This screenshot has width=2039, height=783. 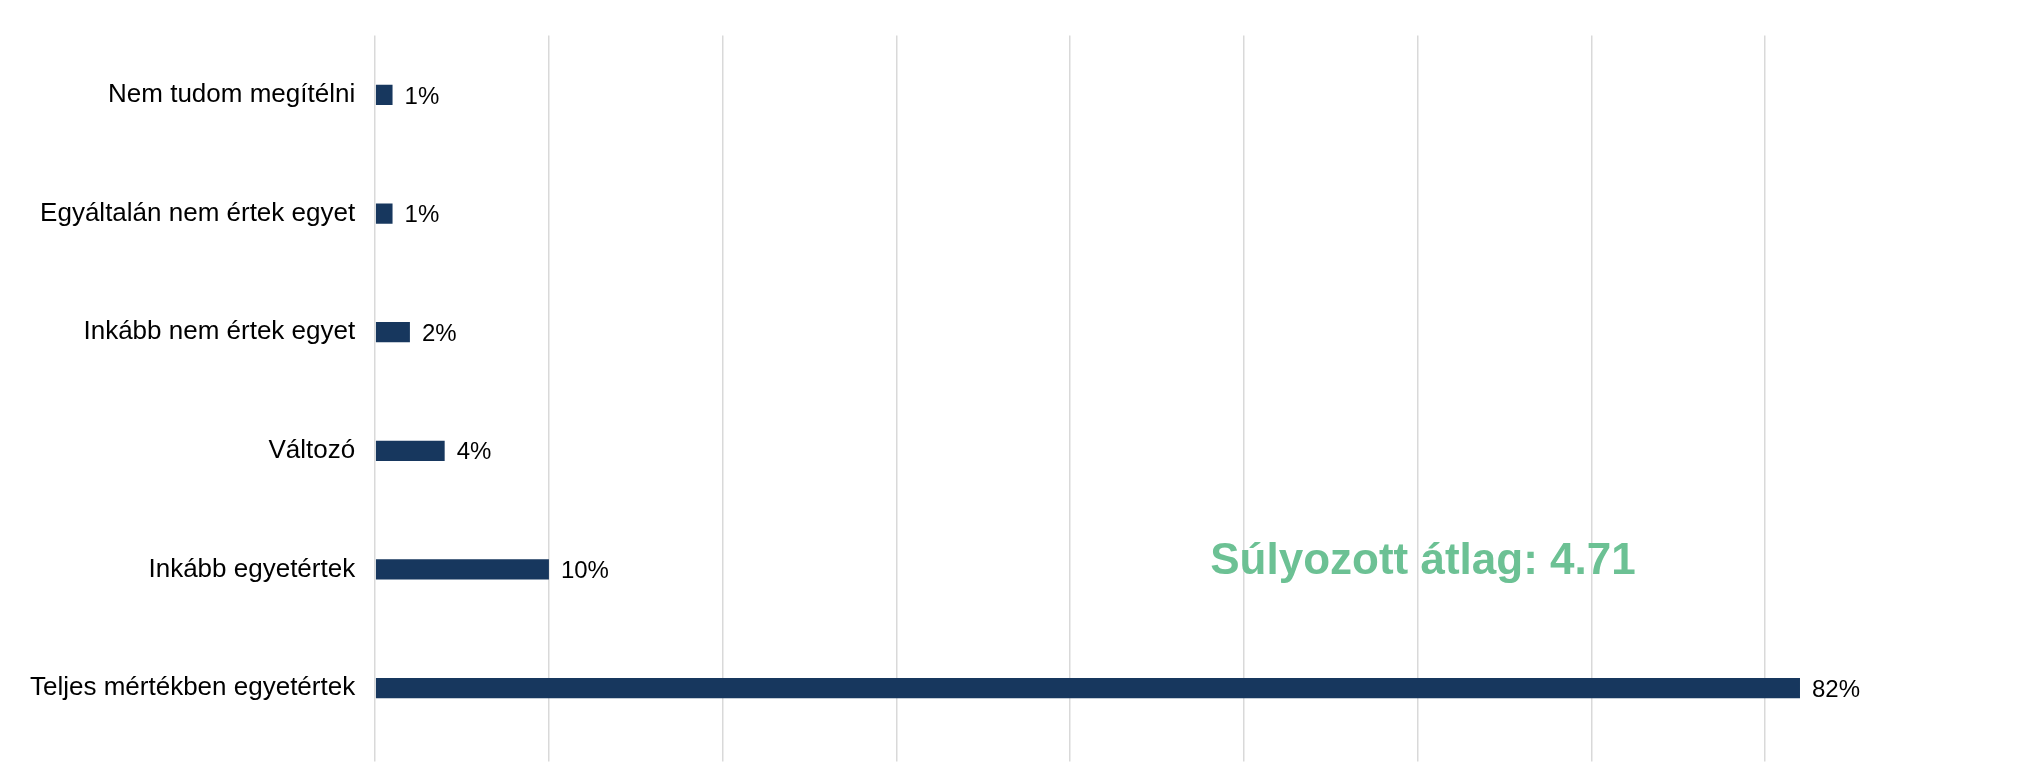 What do you see at coordinates (252, 567) in the screenshot?
I see `y-tick-label: Inkább egyetértek` at bounding box center [252, 567].